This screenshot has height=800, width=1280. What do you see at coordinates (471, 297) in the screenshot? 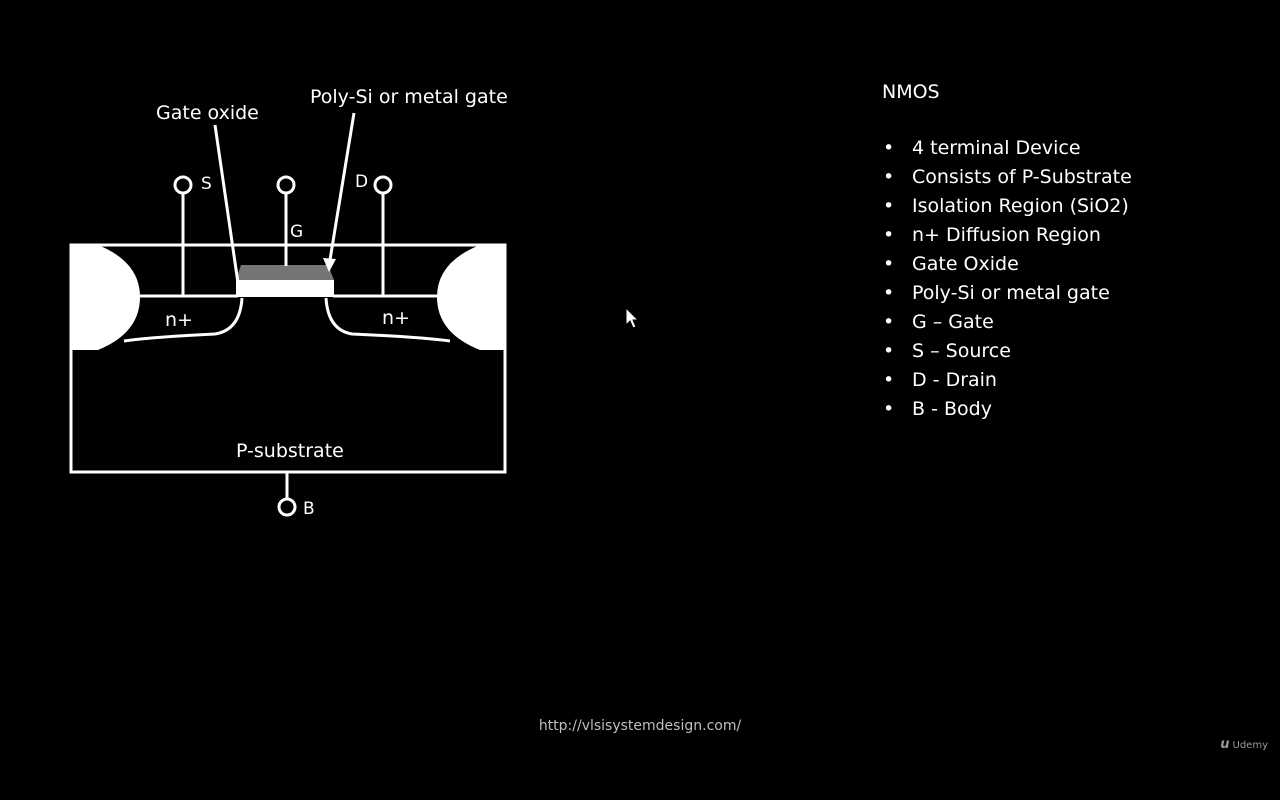
I see `isolation-region-right` at bounding box center [471, 297].